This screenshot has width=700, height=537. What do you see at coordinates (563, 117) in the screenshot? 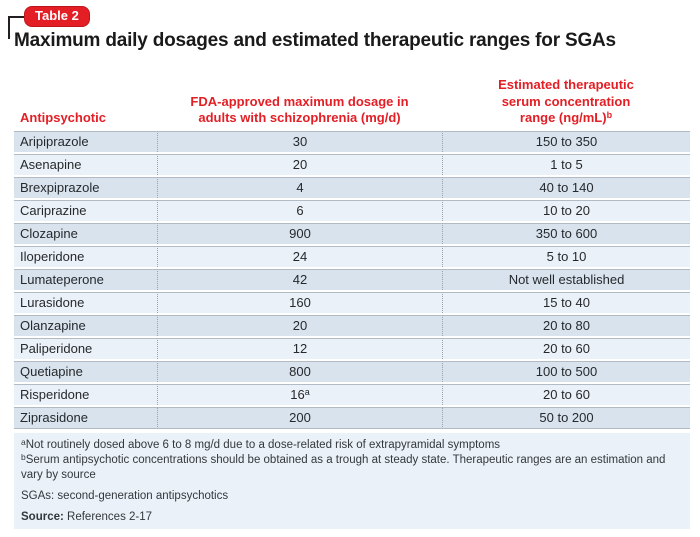
I see `header-line: range (ng/mL)` at bounding box center [563, 117].